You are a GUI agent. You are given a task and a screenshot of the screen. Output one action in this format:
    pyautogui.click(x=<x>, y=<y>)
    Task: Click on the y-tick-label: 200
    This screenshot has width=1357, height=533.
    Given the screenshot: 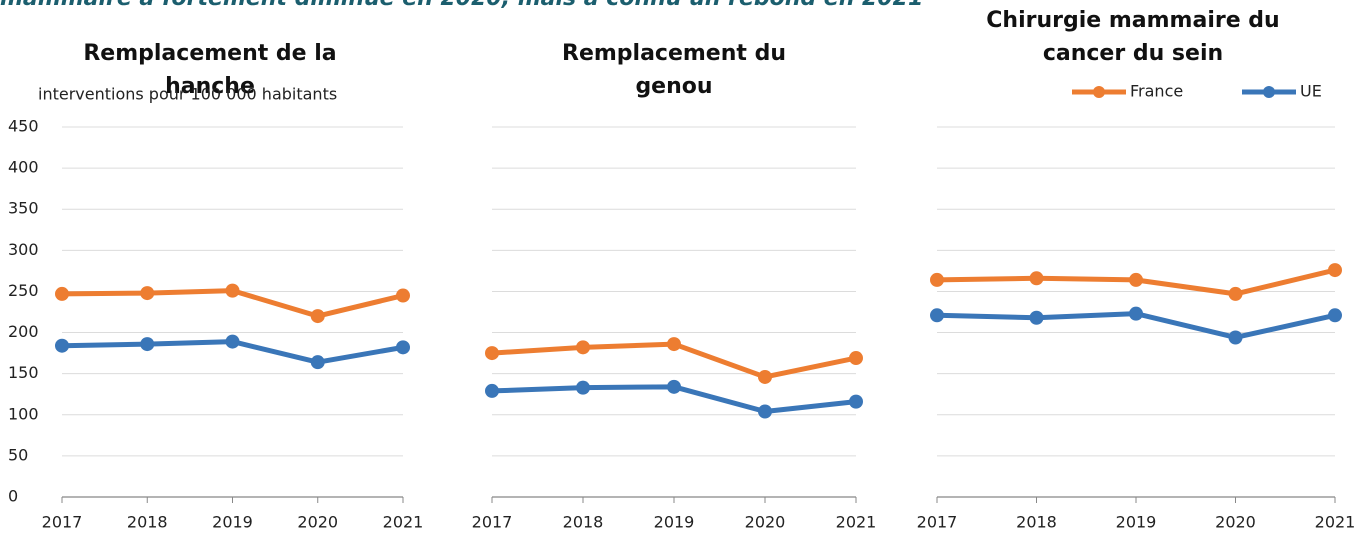 What is the action you would take?
    pyautogui.click(x=23, y=331)
    